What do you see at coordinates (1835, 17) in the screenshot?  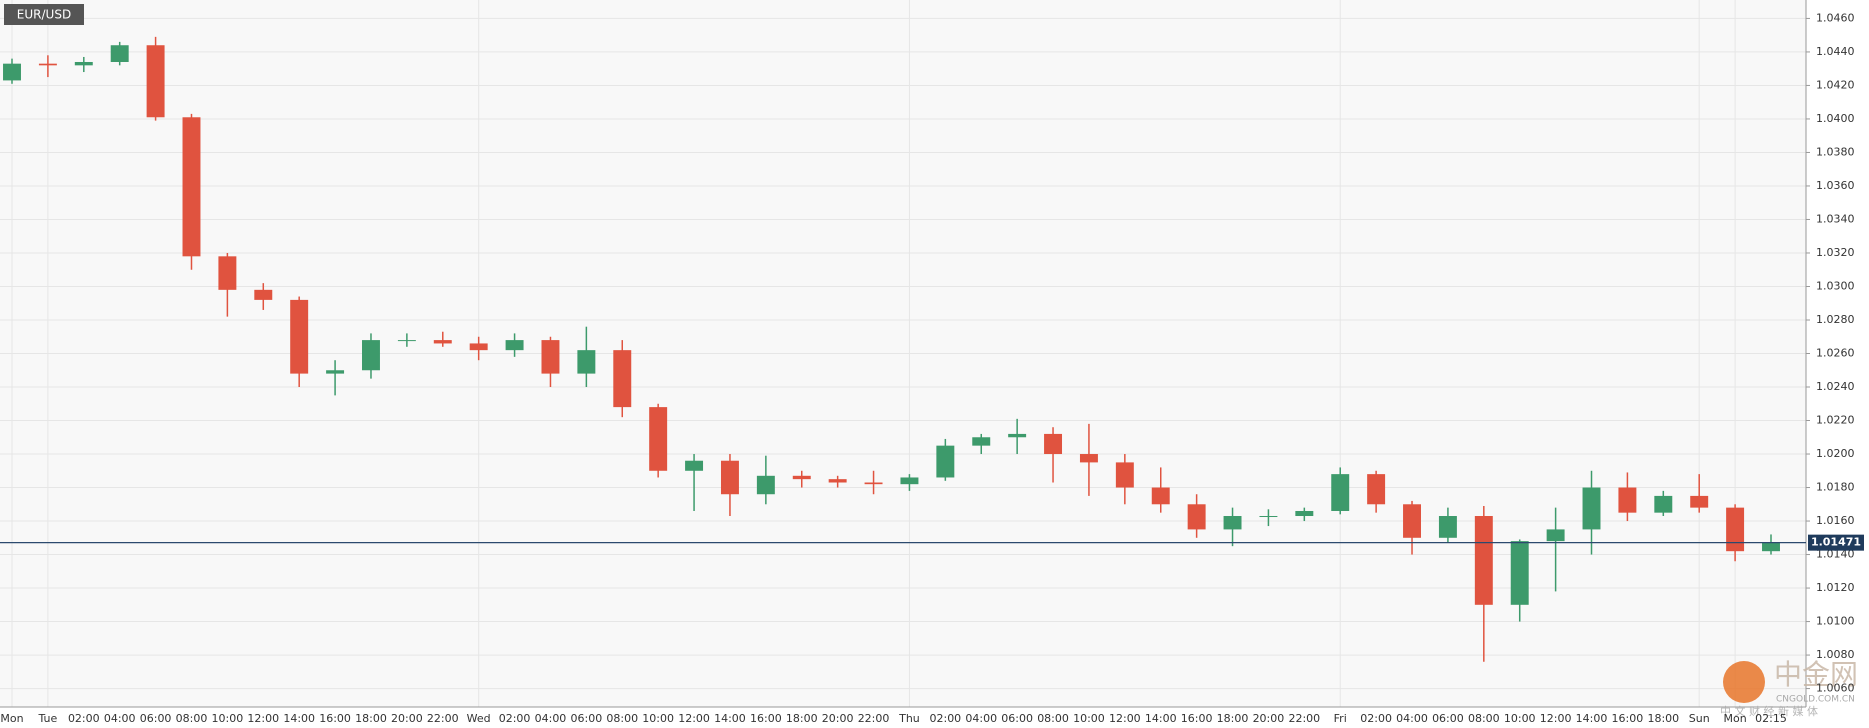 I see `y-tick-label: 1.0460` at bounding box center [1835, 17].